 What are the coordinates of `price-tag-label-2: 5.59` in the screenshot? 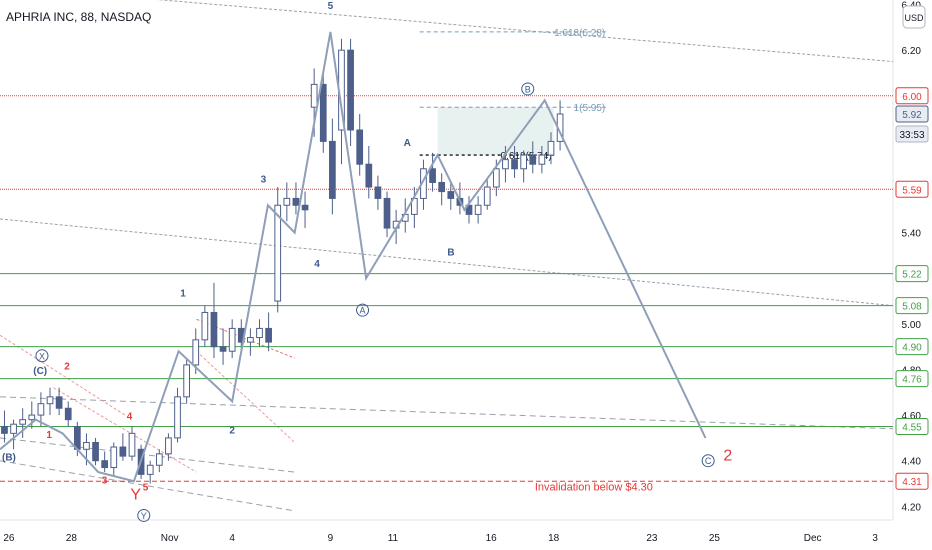 It's located at (912, 190).